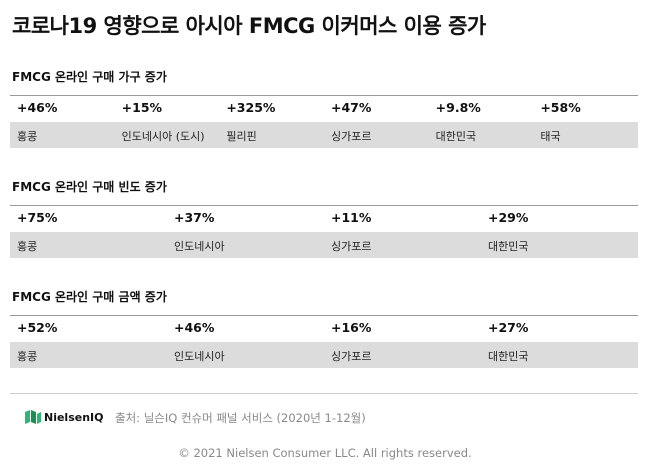 The height and width of the screenshot is (473, 650). What do you see at coordinates (351, 327) in the screenshot?
I see `growth-value: +16%` at bounding box center [351, 327].